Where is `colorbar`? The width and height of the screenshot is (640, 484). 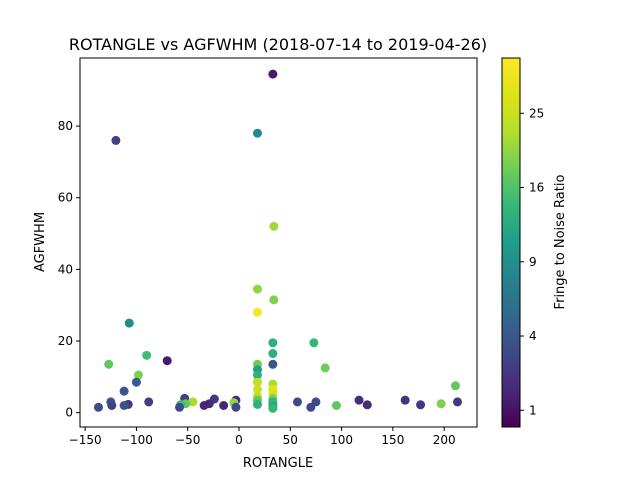 colorbar is located at coordinates (511, 242).